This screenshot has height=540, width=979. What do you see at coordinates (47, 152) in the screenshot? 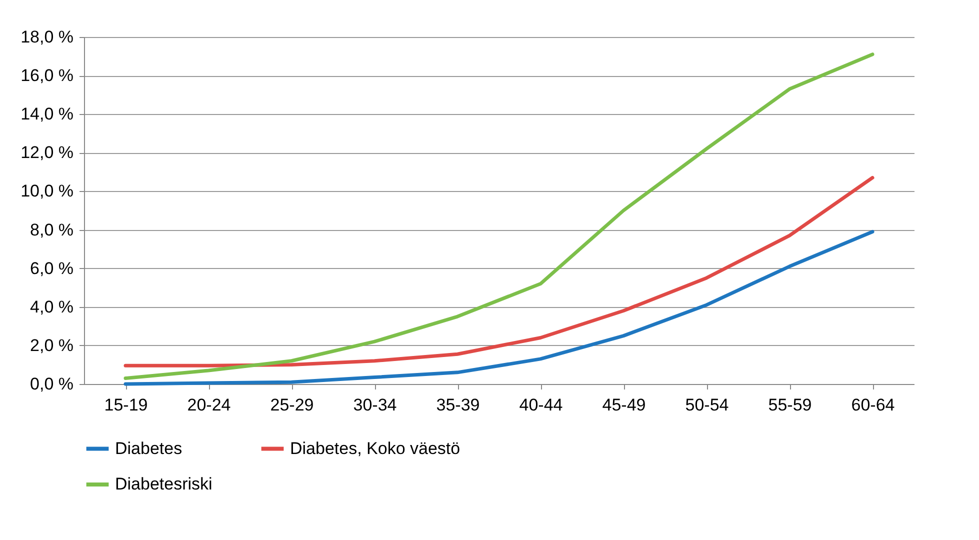
I see `y-tick-label: 12,0 %` at bounding box center [47, 152].